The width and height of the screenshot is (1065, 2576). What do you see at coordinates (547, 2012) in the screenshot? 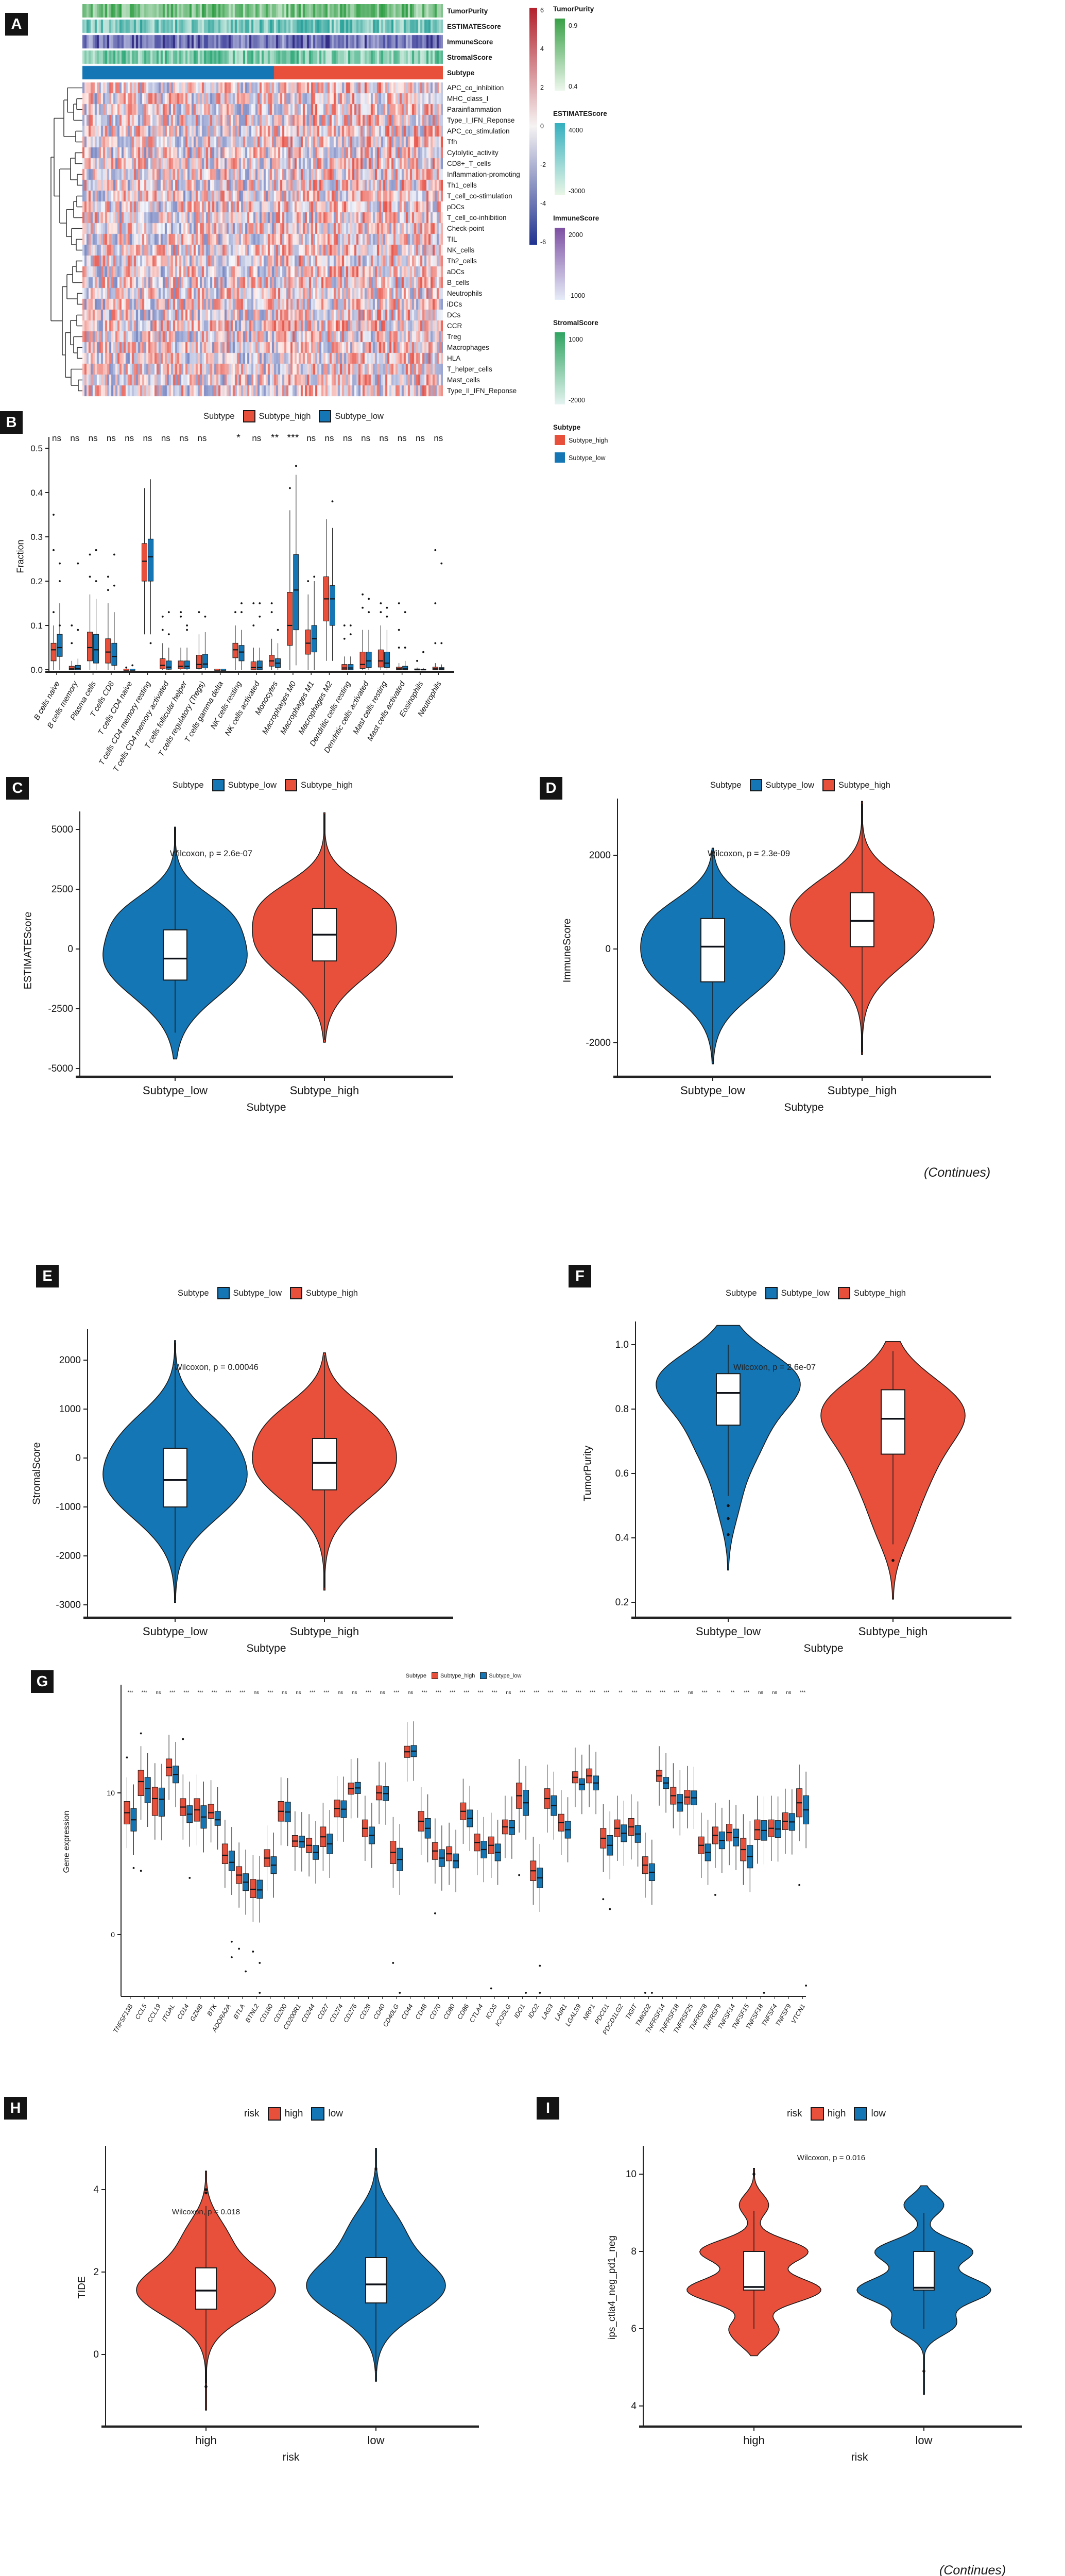
I see `gene-label: LAG3` at bounding box center [547, 2012].